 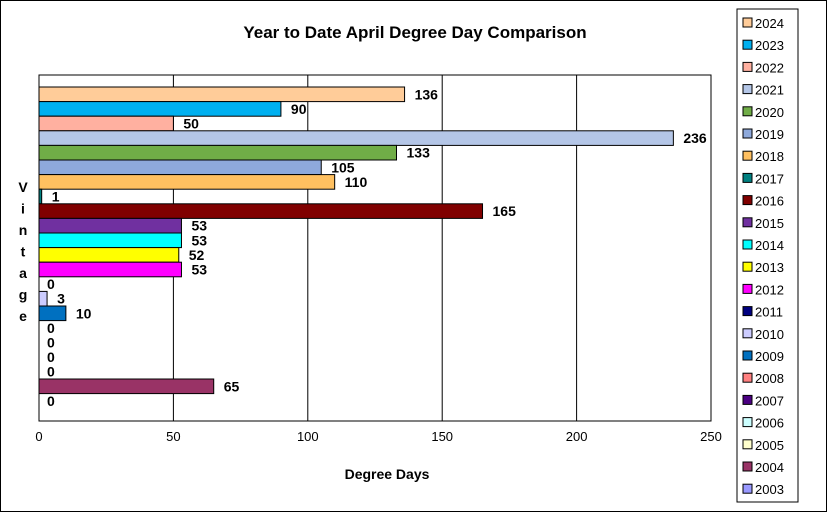 I want to click on legend-swatch-2023, so click(x=747, y=44).